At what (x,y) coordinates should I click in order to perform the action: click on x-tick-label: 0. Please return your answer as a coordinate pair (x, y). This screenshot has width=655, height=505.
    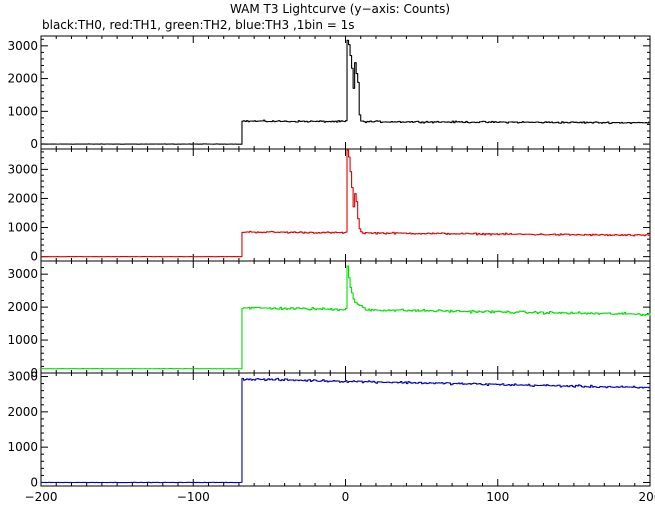
    Looking at the image, I should click on (346, 497).